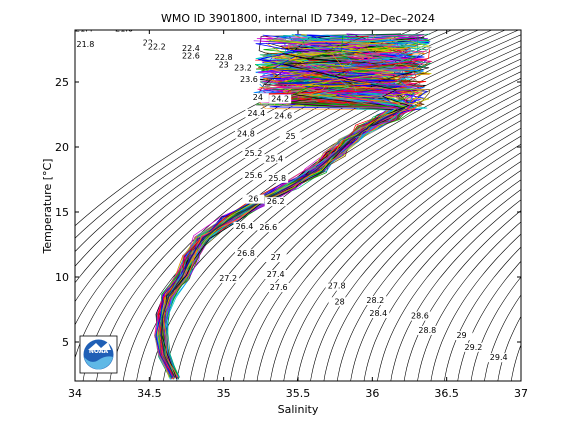  What do you see at coordinates (149, 393) in the screenshot?
I see `x-tick-label: 34.5` at bounding box center [149, 393].